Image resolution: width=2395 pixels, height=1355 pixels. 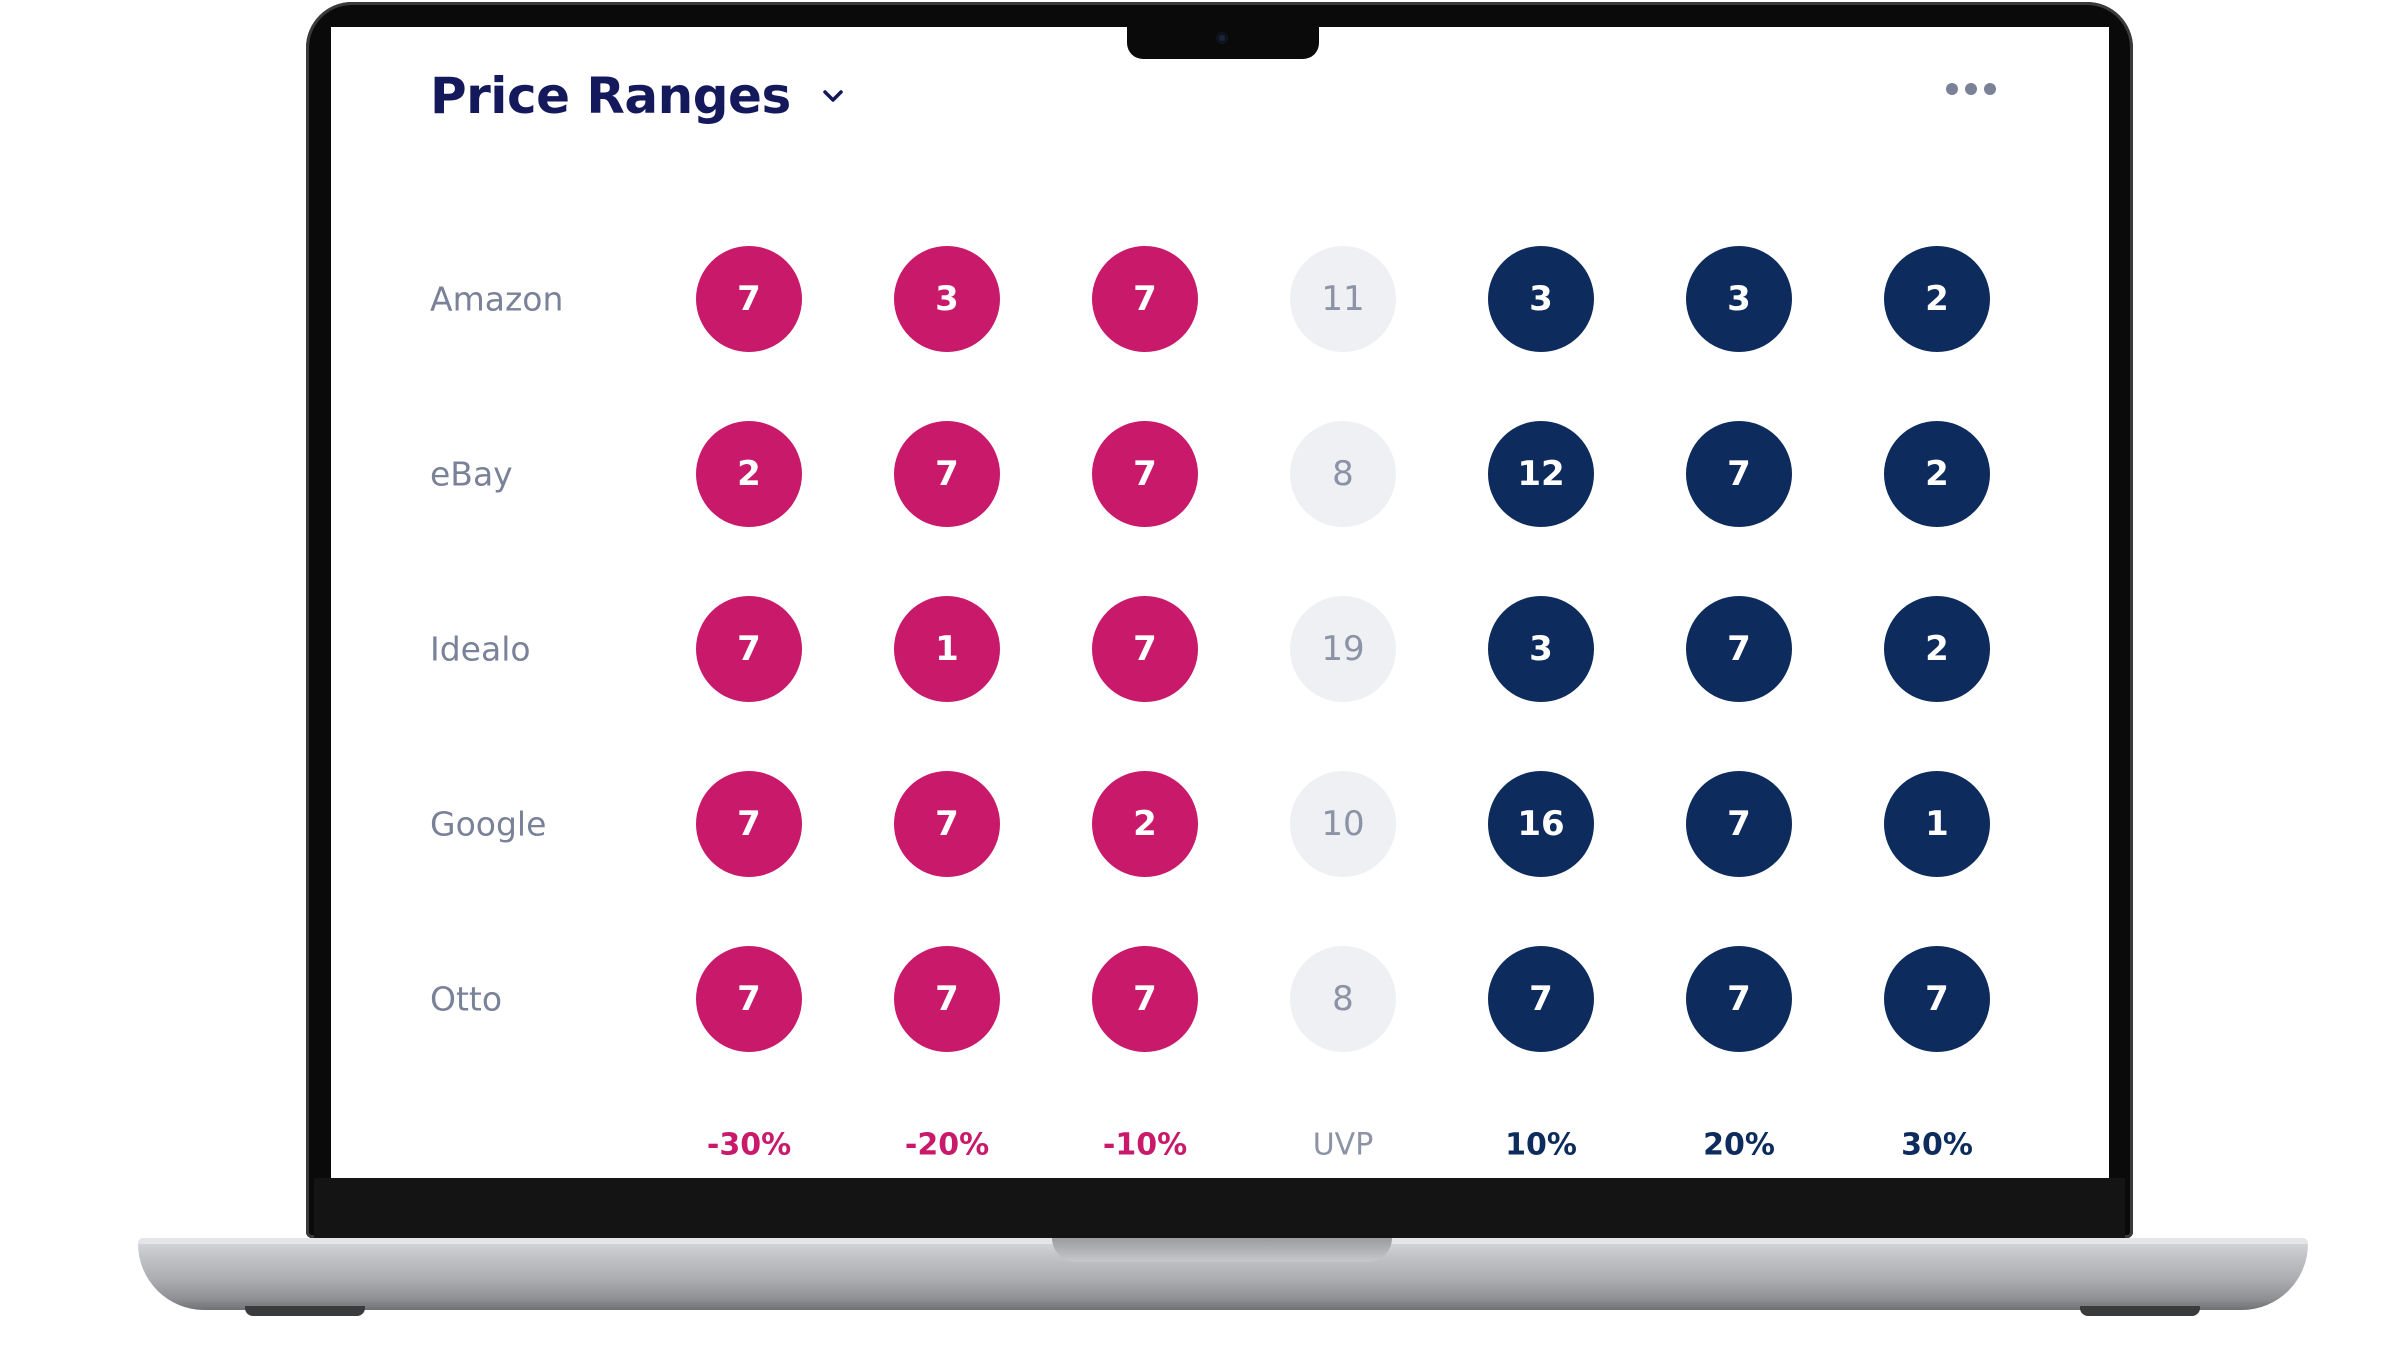 I want to click on column-label: -20%, so click(x=947, y=1145).